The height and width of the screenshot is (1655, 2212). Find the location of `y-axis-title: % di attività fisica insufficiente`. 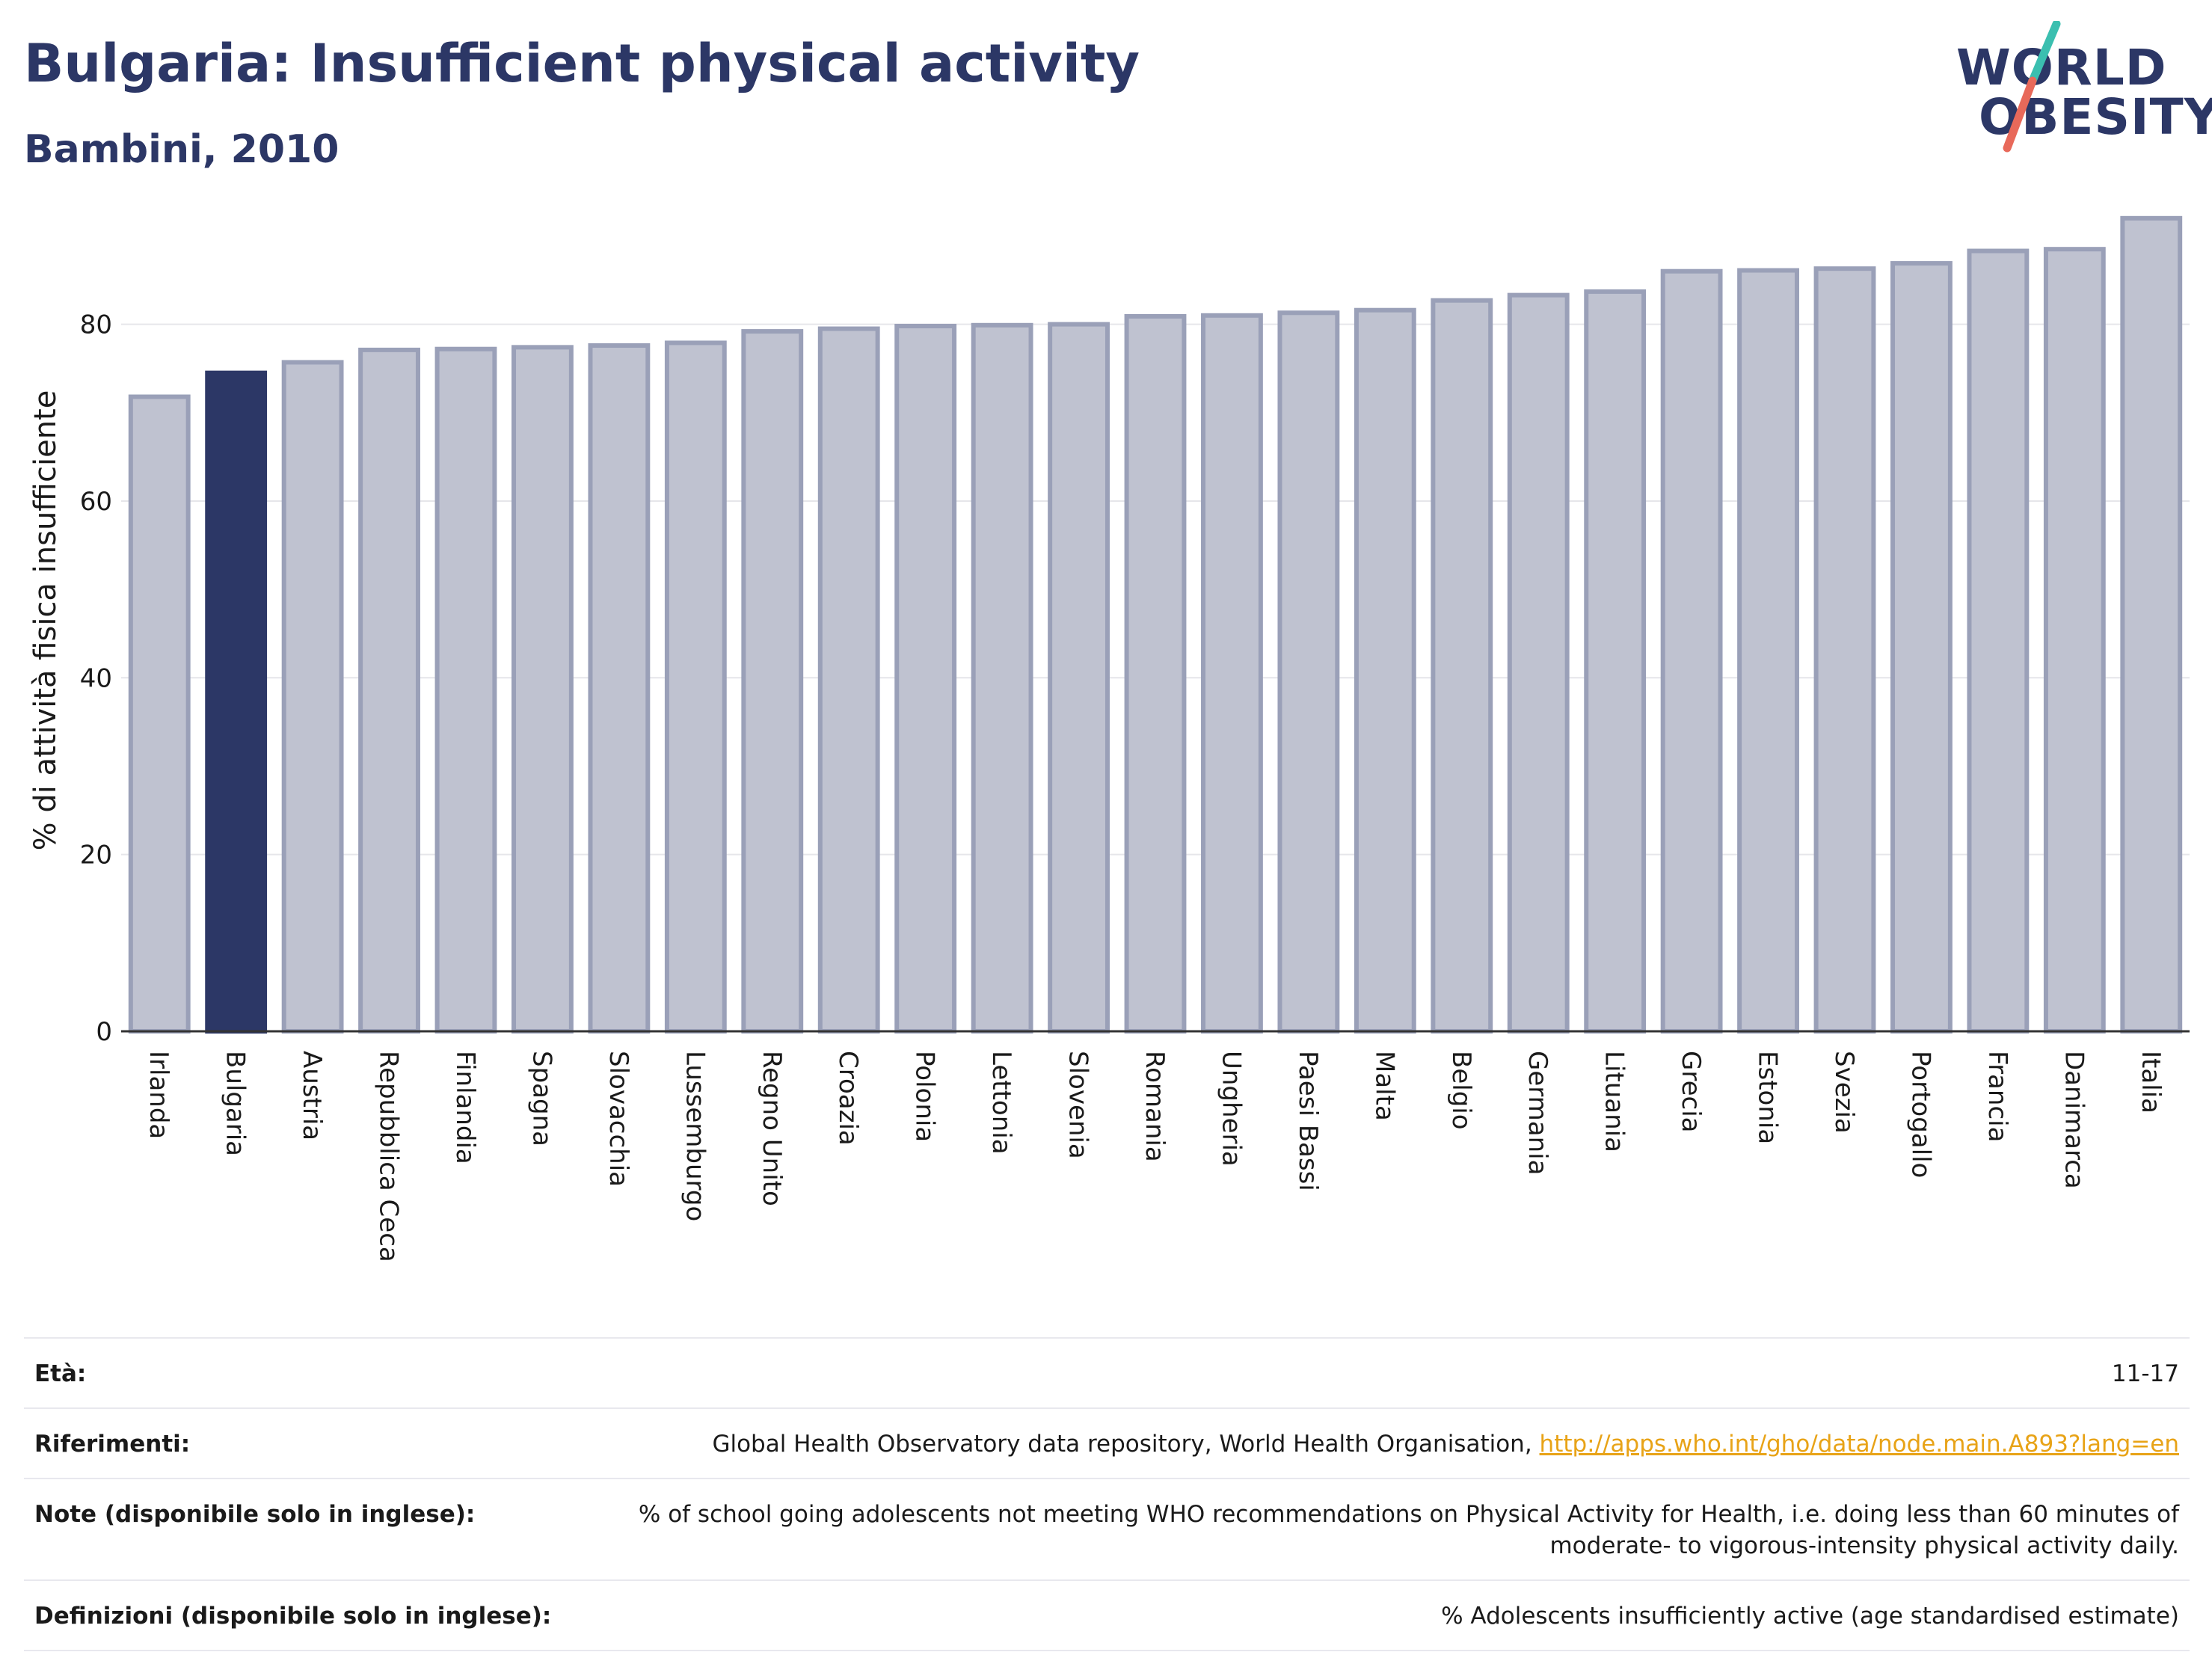

y-axis-title: % di attività fisica insufficiente is located at coordinates (45, 620).